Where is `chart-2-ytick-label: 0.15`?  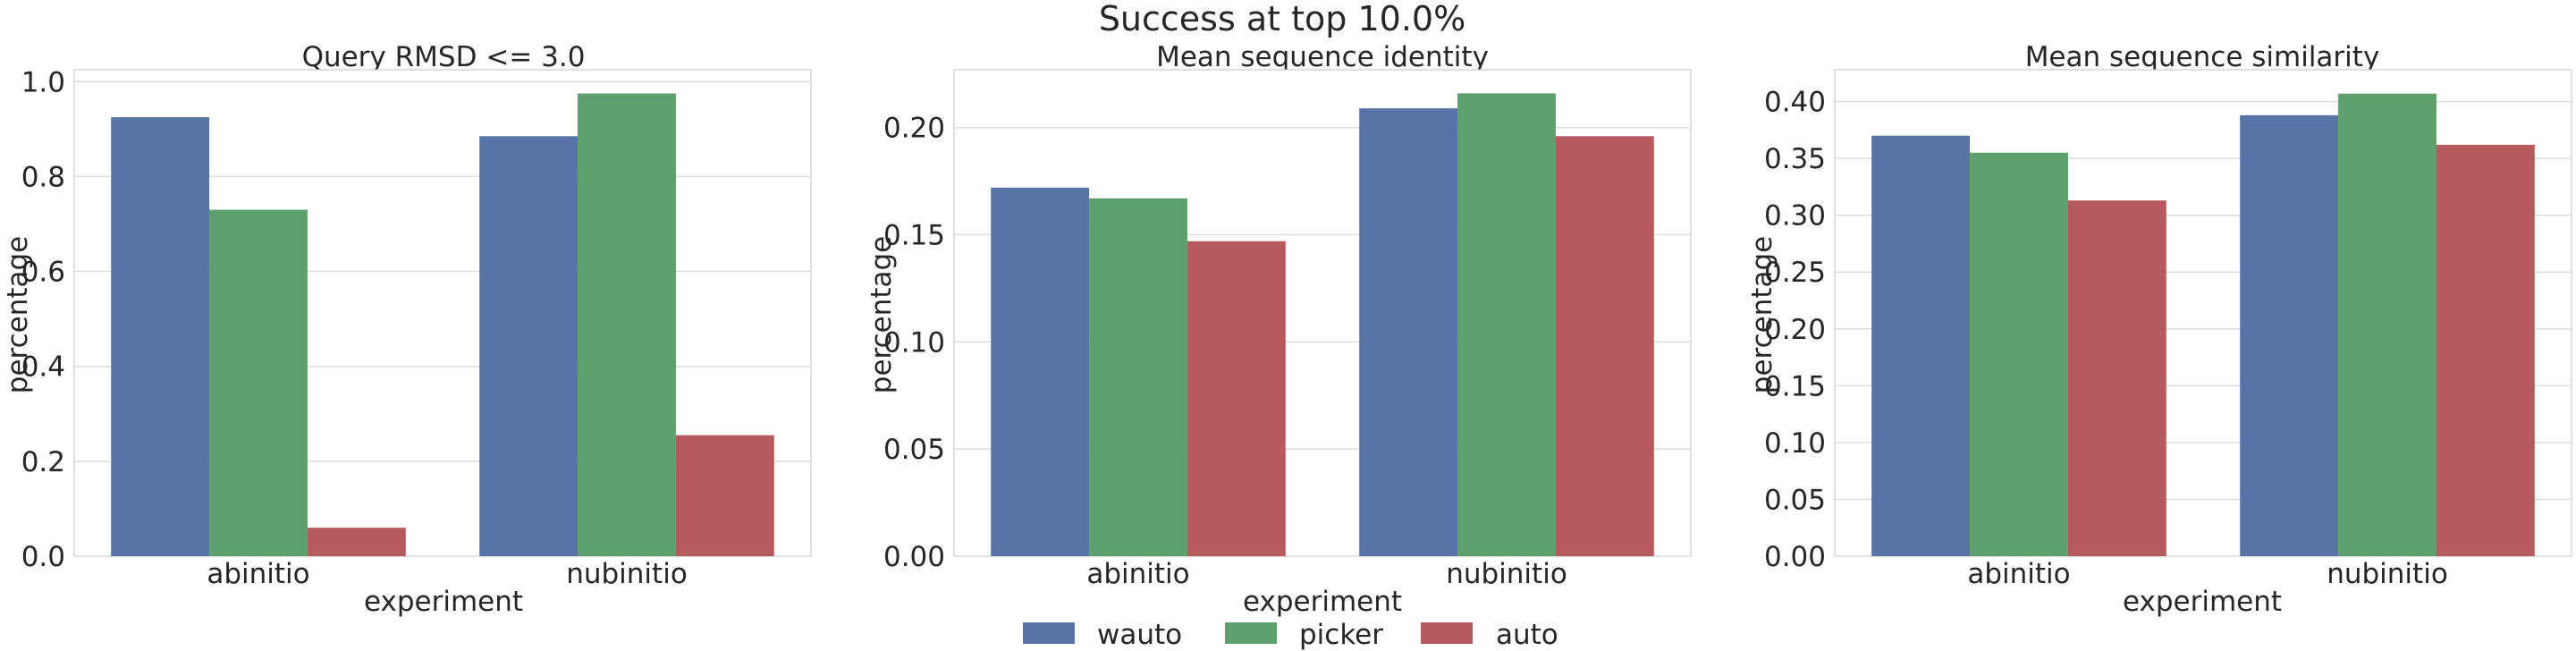 chart-2-ytick-label: 0.15 is located at coordinates (914, 236).